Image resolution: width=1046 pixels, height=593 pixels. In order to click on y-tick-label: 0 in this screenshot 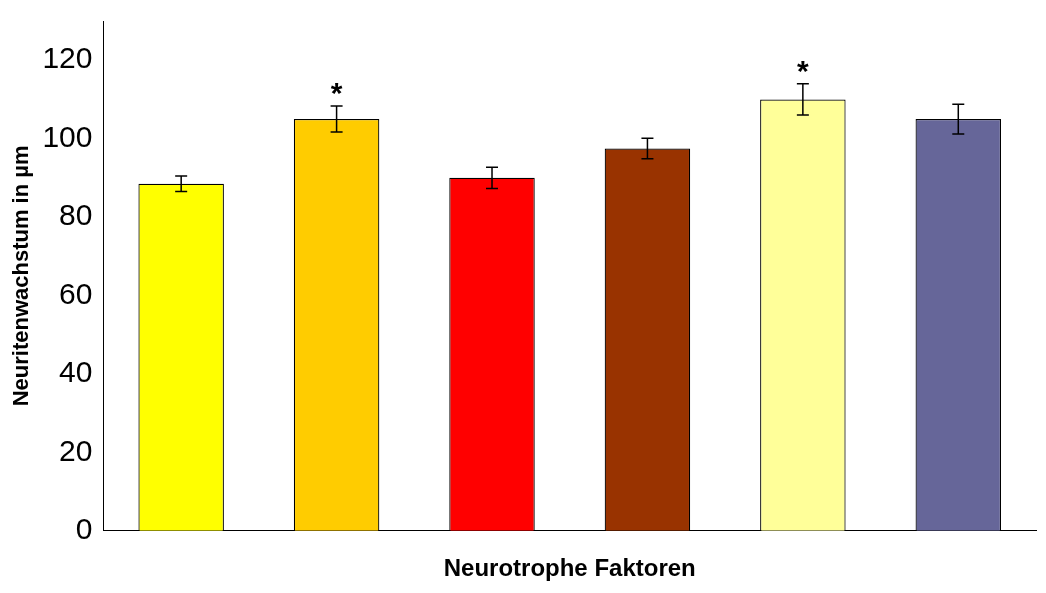, I will do `click(84, 529)`.